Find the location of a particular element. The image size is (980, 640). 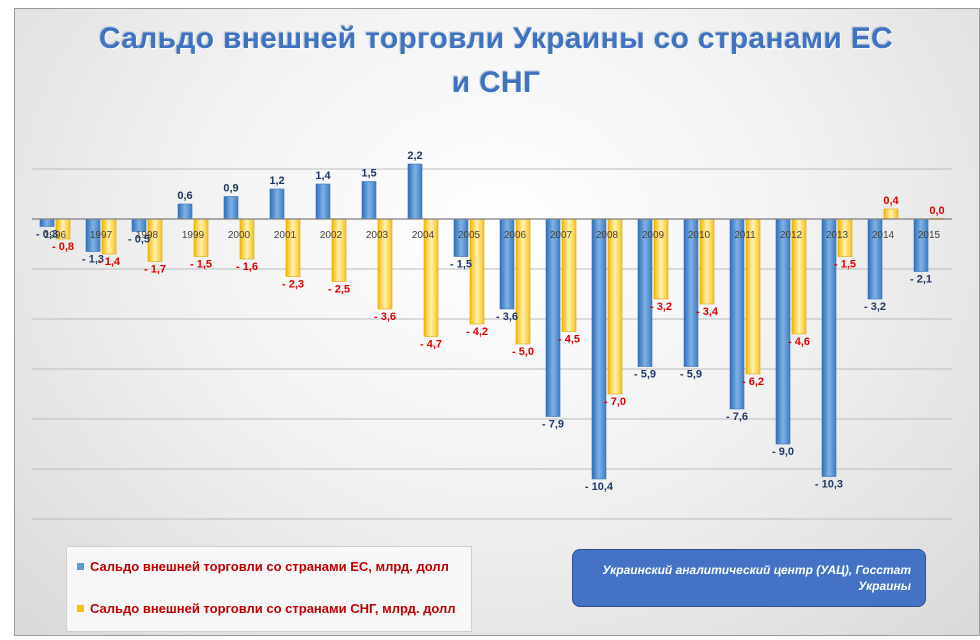

data-label-eu: - 7,9 is located at coordinates (553, 425).